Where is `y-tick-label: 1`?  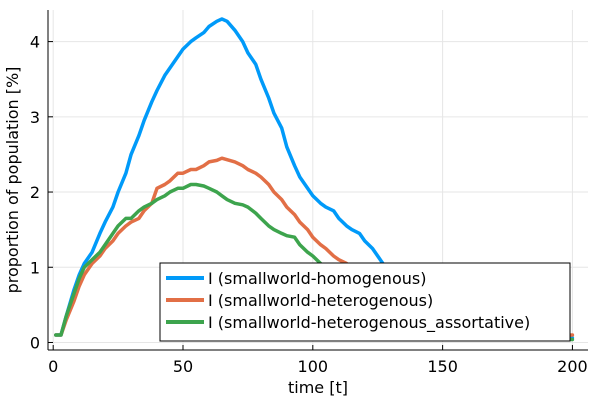 y-tick-label: 1 is located at coordinates (35, 267).